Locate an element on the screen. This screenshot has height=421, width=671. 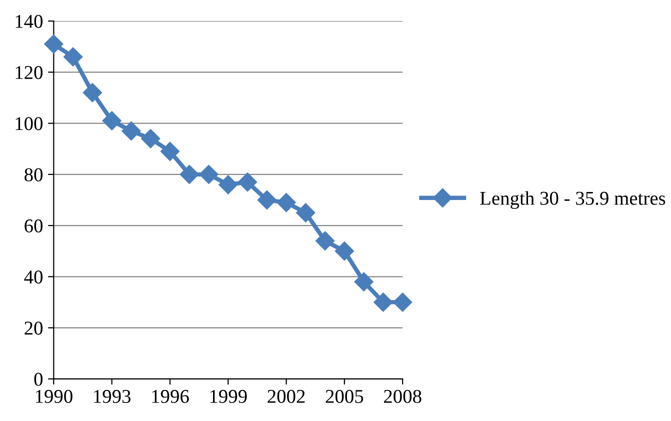
y-tick-label: 0 is located at coordinates (38, 379).